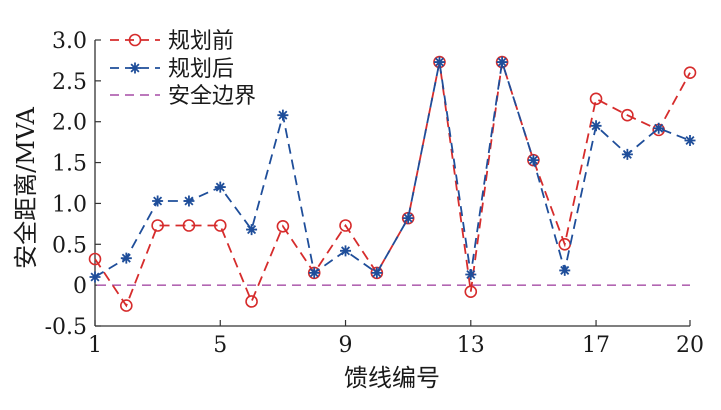  Describe the element at coordinates (690, 345) in the screenshot. I see `x-tick-label: 20` at that location.